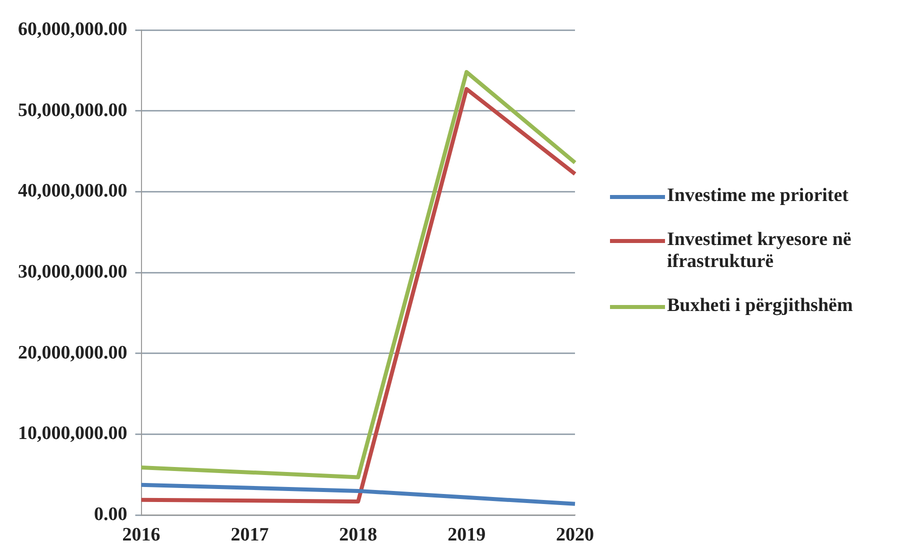  Describe the element at coordinates (758, 196) in the screenshot. I see `legend-label: Investime me prioritet` at that location.